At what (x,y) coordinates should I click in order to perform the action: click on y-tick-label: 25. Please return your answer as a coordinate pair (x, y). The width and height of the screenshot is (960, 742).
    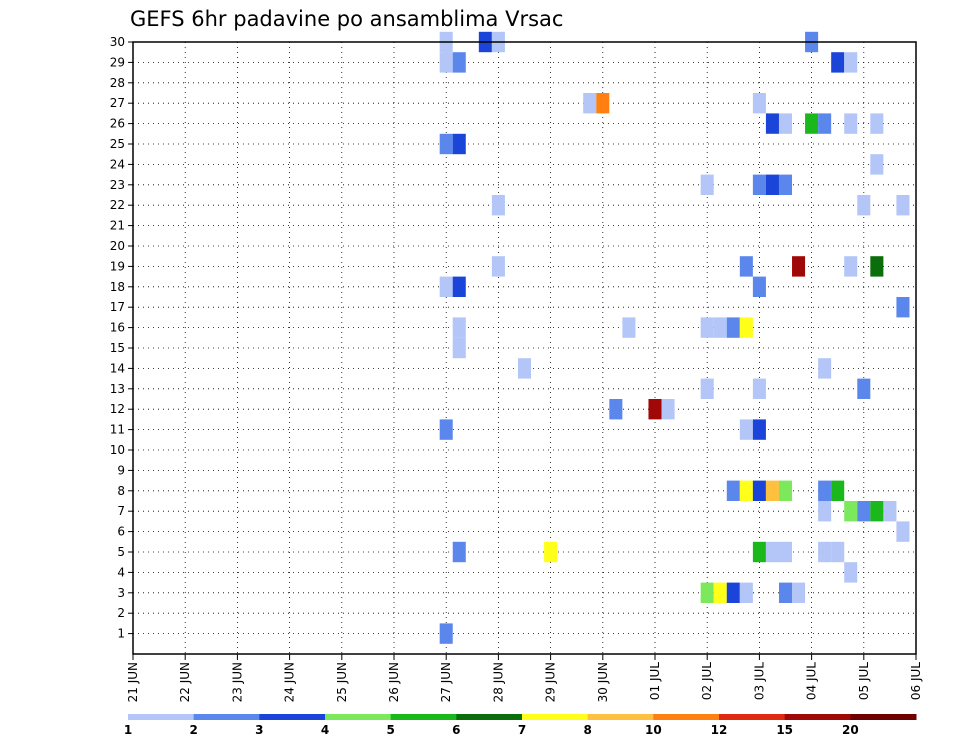
    Looking at the image, I should click on (117, 144).